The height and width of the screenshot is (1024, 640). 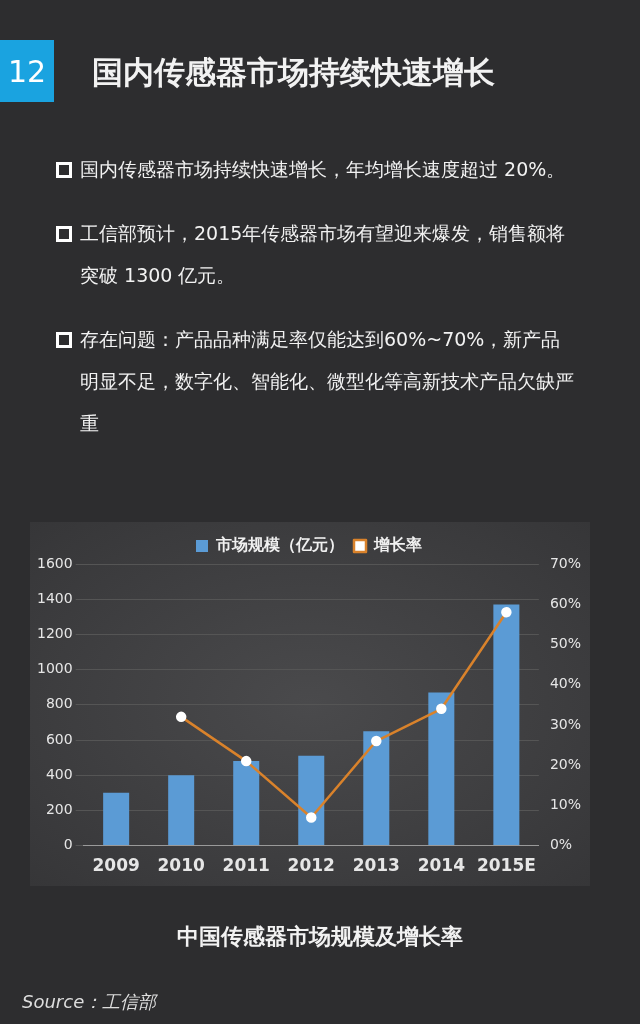 What do you see at coordinates (54, 633) in the screenshot?
I see `y-tick-label: 1200` at bounding box center [54, 633].